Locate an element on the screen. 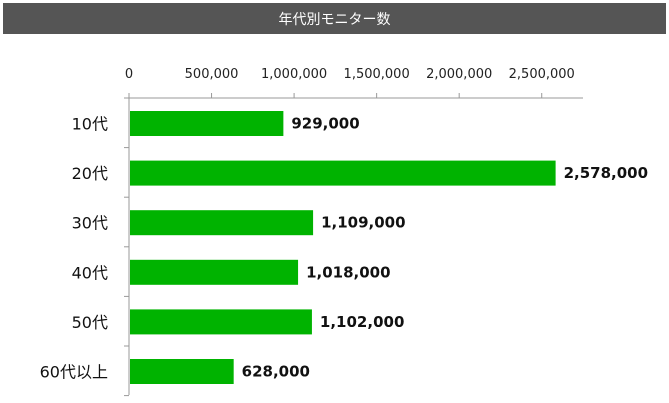 This screenshot has width=669, height=403. value-label: 1,018,000 is located at coordinates (348, 272).